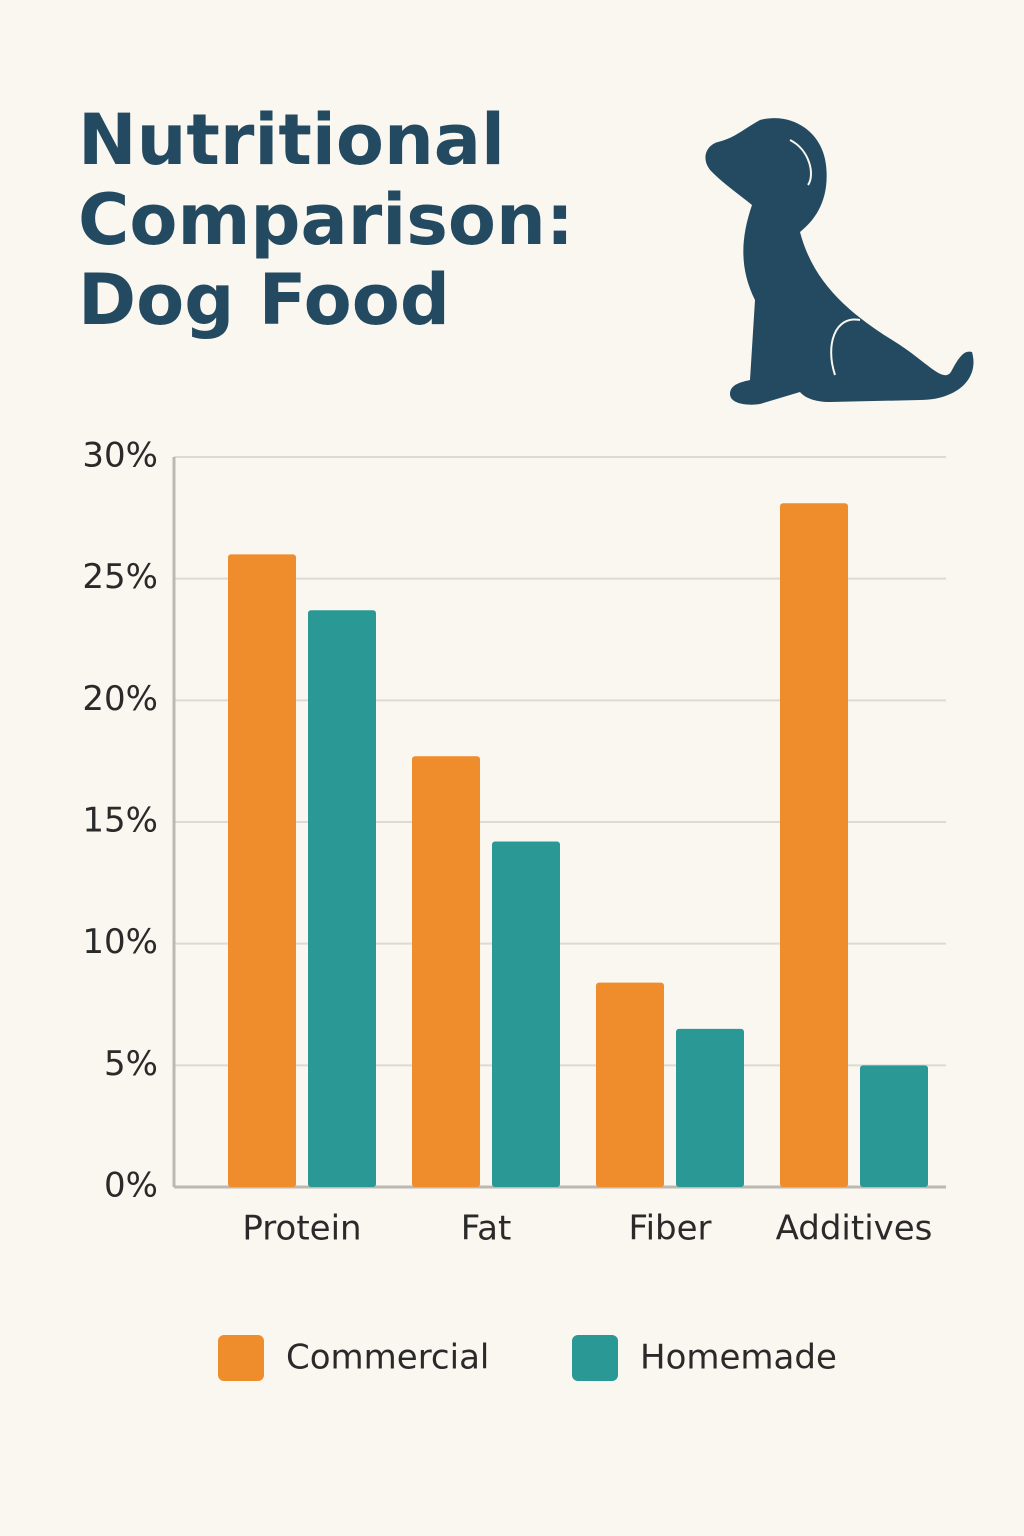 The width and height of the screenshot is (1024, 1536). What do you see at coordinates (854, 1229) in the screenshot?
I see `x-tick-label: Additives` at bounding box center [854, 1229].